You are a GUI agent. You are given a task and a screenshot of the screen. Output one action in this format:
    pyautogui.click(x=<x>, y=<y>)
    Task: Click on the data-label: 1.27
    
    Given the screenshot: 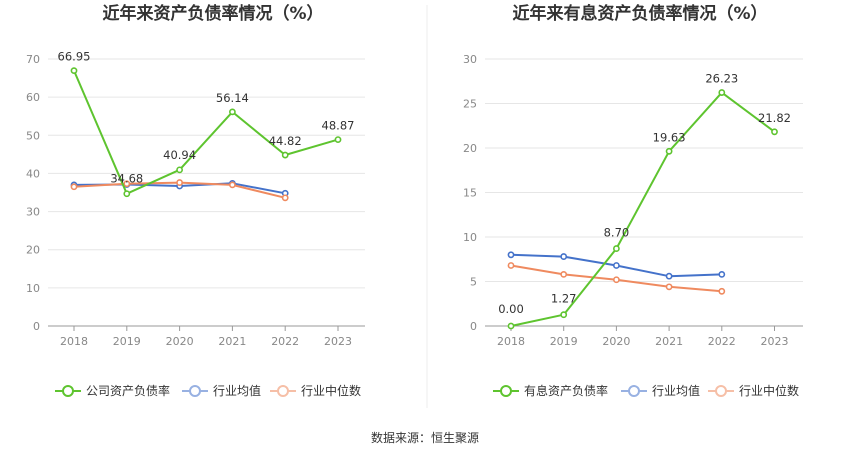 What is the action you would take?
    pyautogui.click(x=564, y=299)
    